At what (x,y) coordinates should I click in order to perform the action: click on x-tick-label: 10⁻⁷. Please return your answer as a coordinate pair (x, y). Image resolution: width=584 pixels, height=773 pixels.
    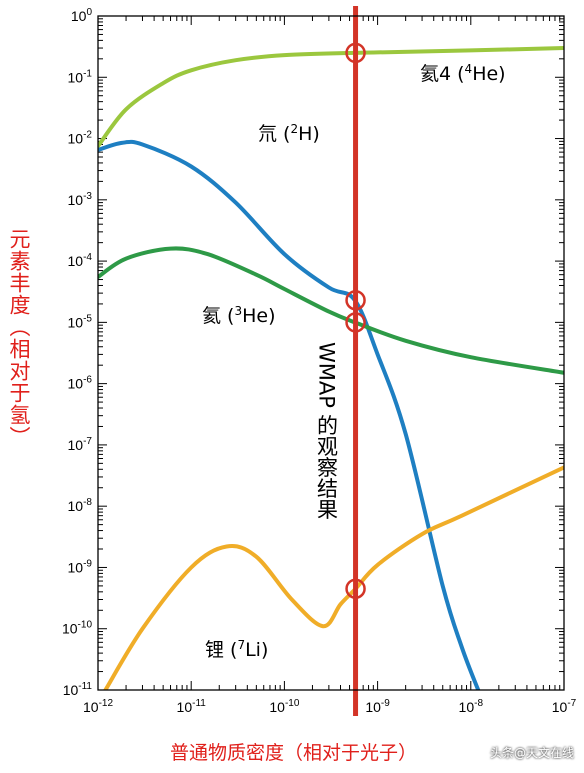
    Looking at the image, I should click on (564, 706).